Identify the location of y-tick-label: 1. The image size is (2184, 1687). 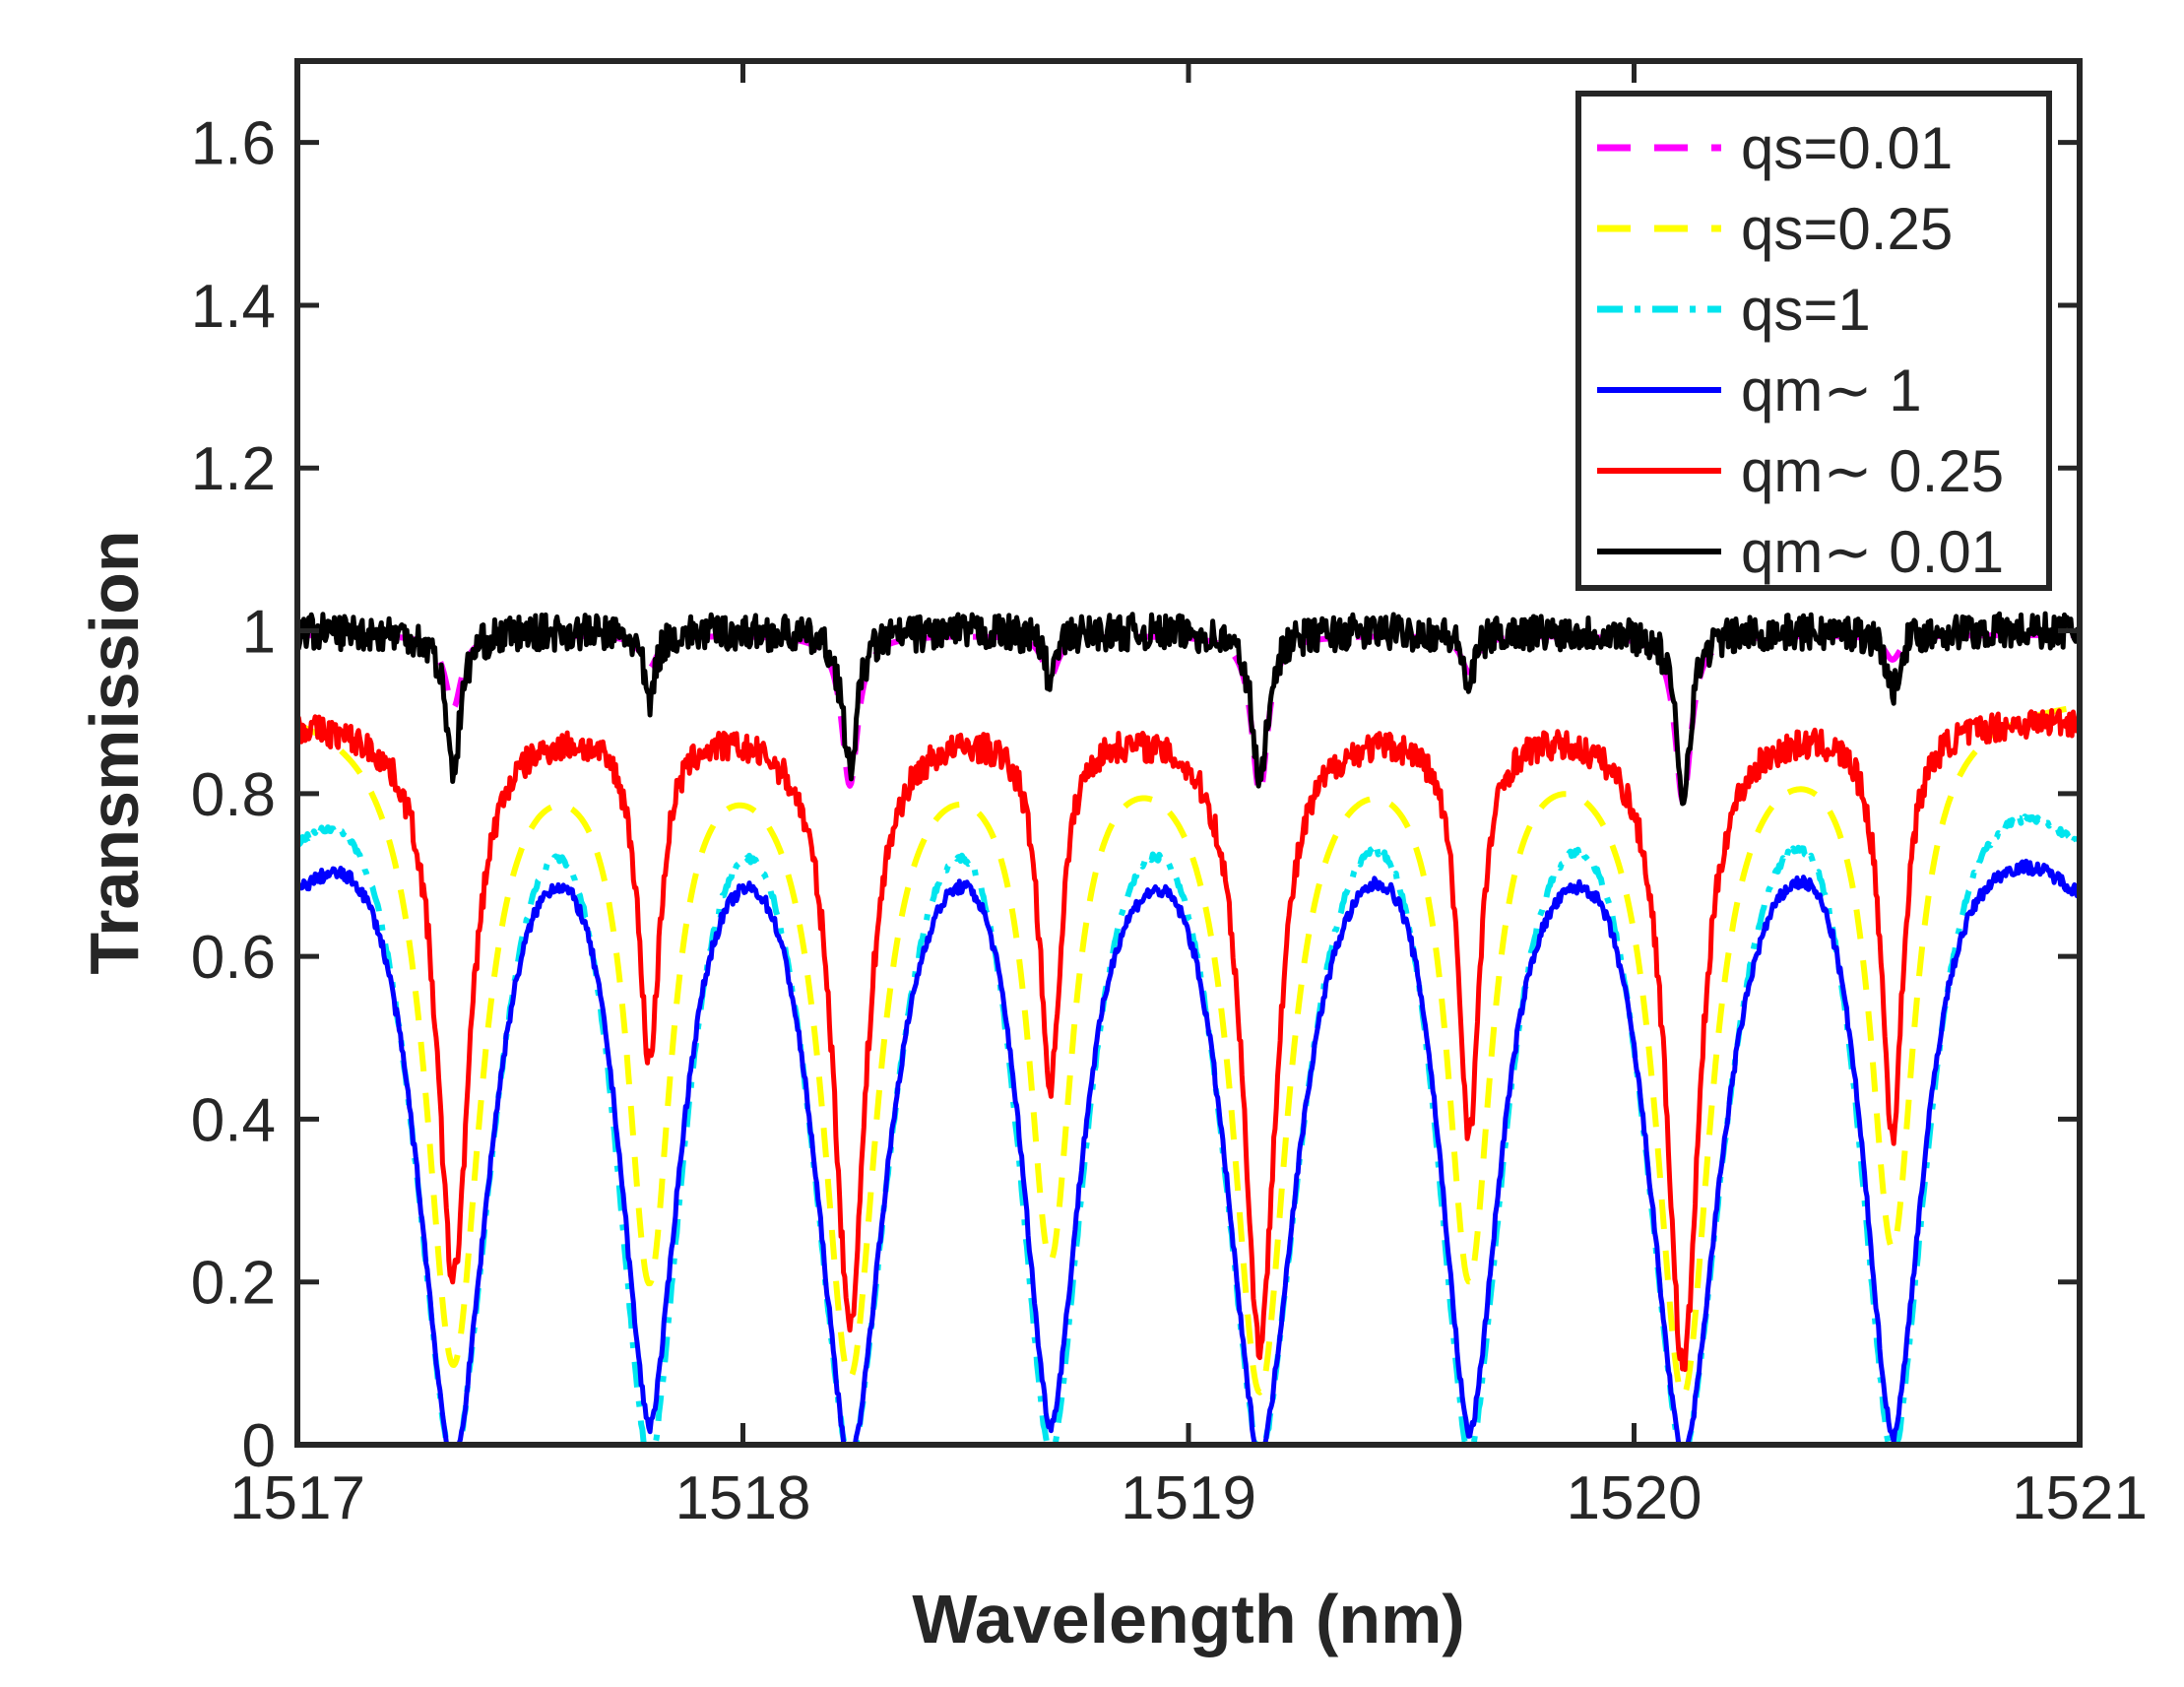
(259, 633).